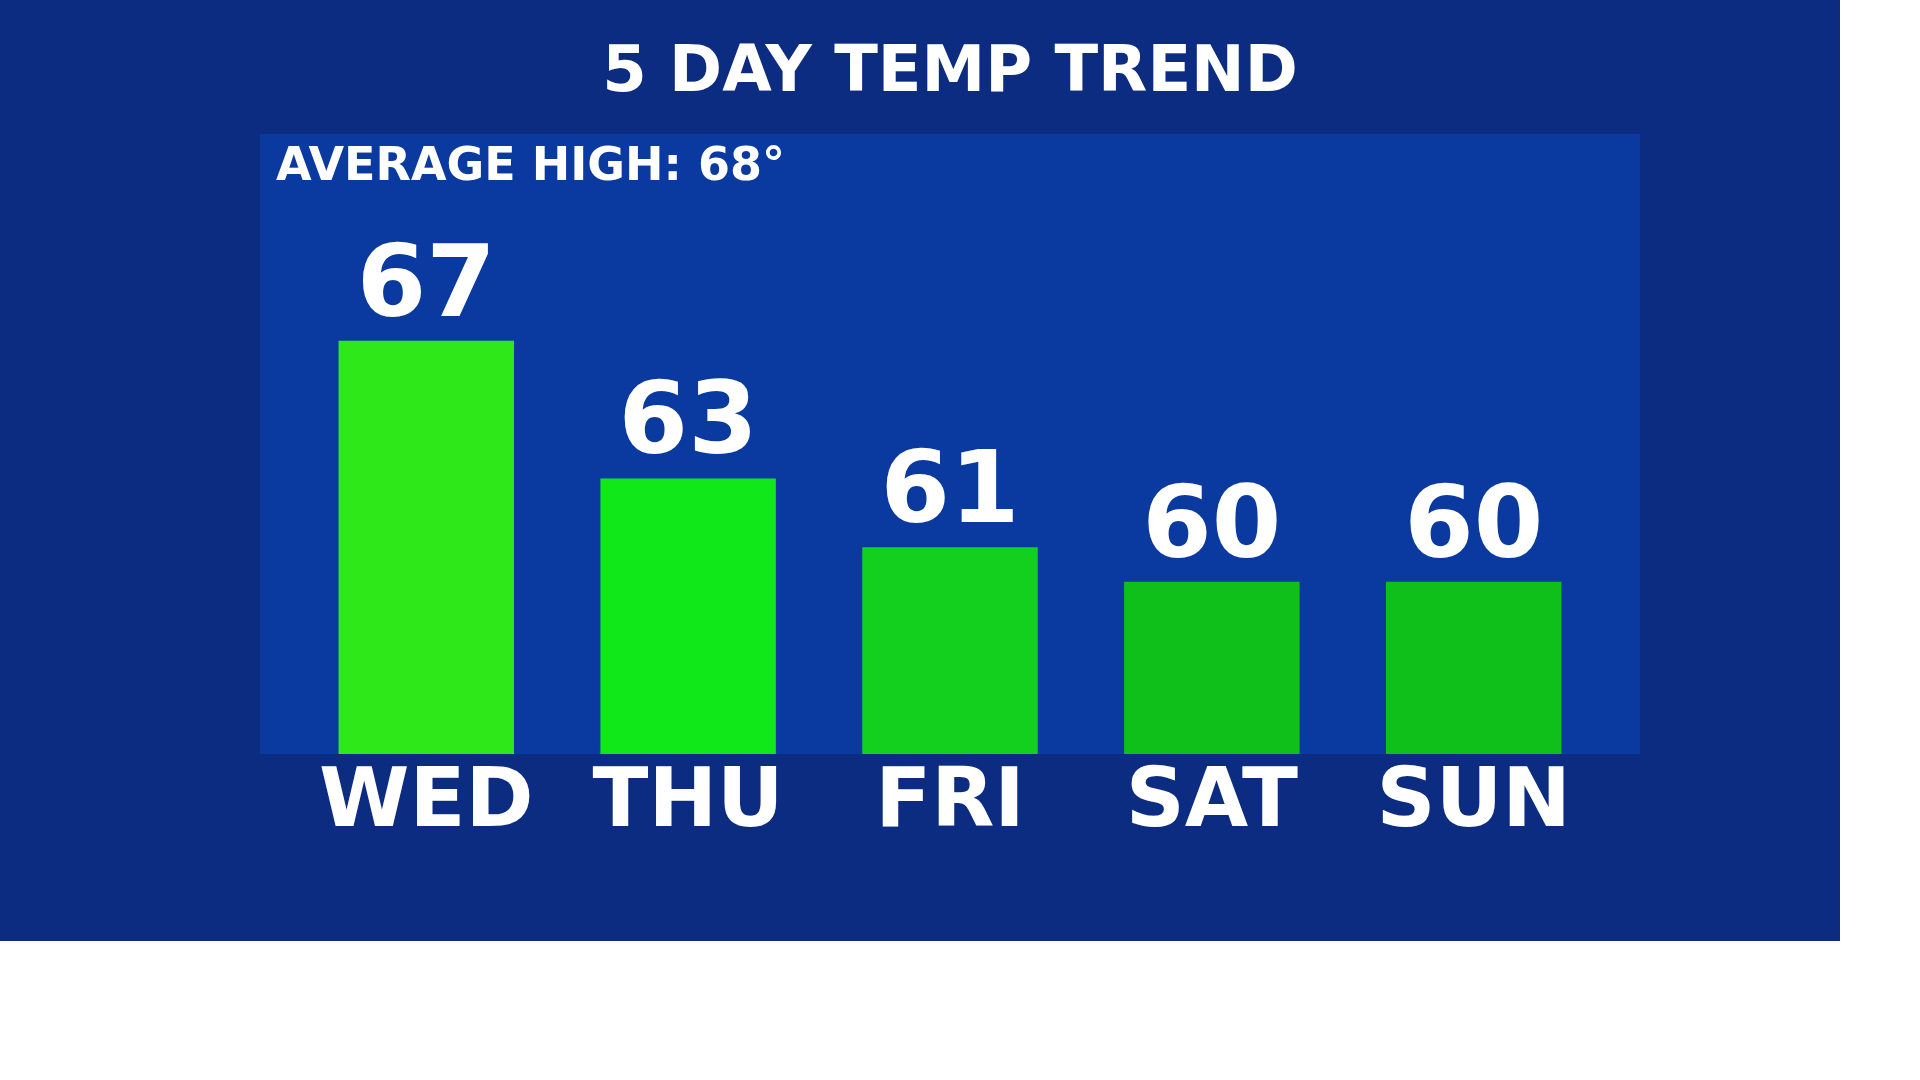  What do you see at coordinates (688, 797) in the screenshot?
I see `x-tick-label: THU` at bounding box center [688, 797].